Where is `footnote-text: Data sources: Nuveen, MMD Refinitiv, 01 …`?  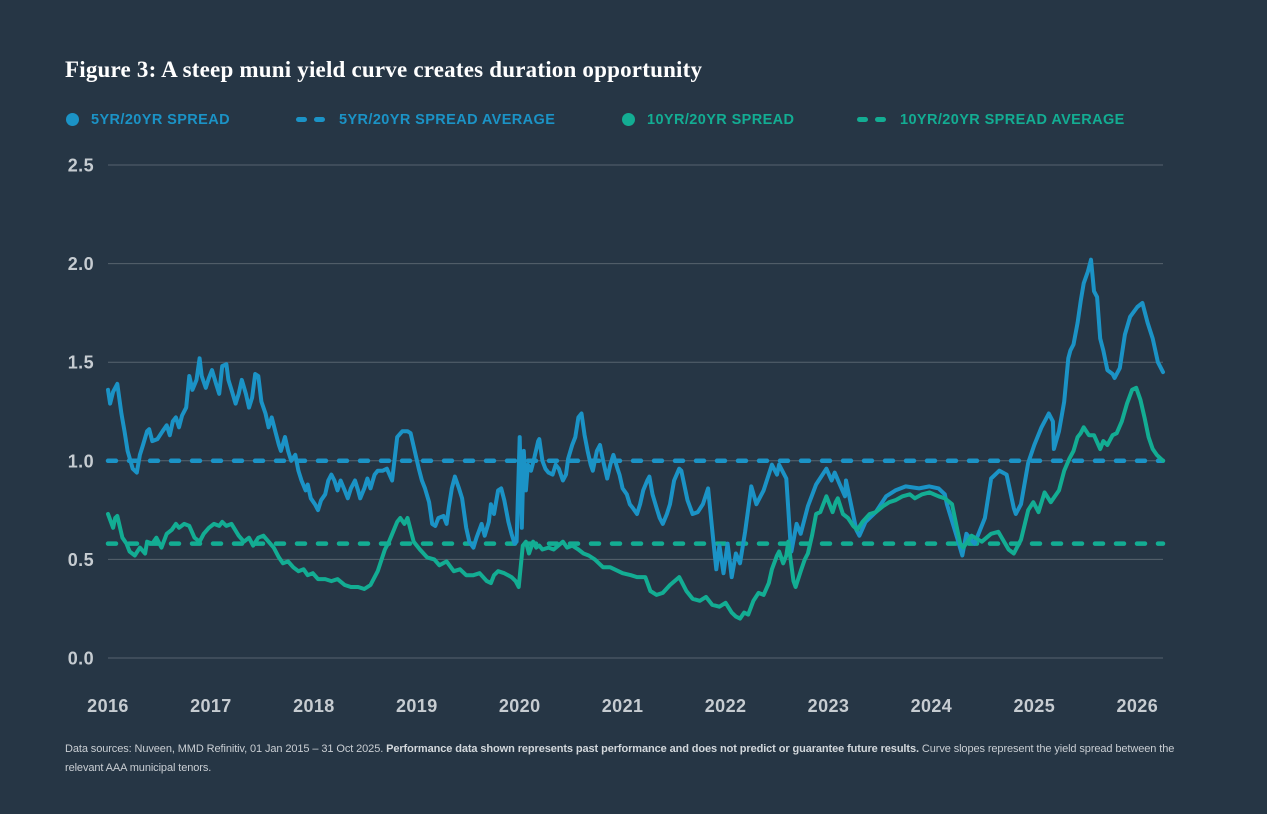
footnote-text: Data sources: Nuveen, MMD Refinitiv, 01 … is located at coordinates (226, 749).